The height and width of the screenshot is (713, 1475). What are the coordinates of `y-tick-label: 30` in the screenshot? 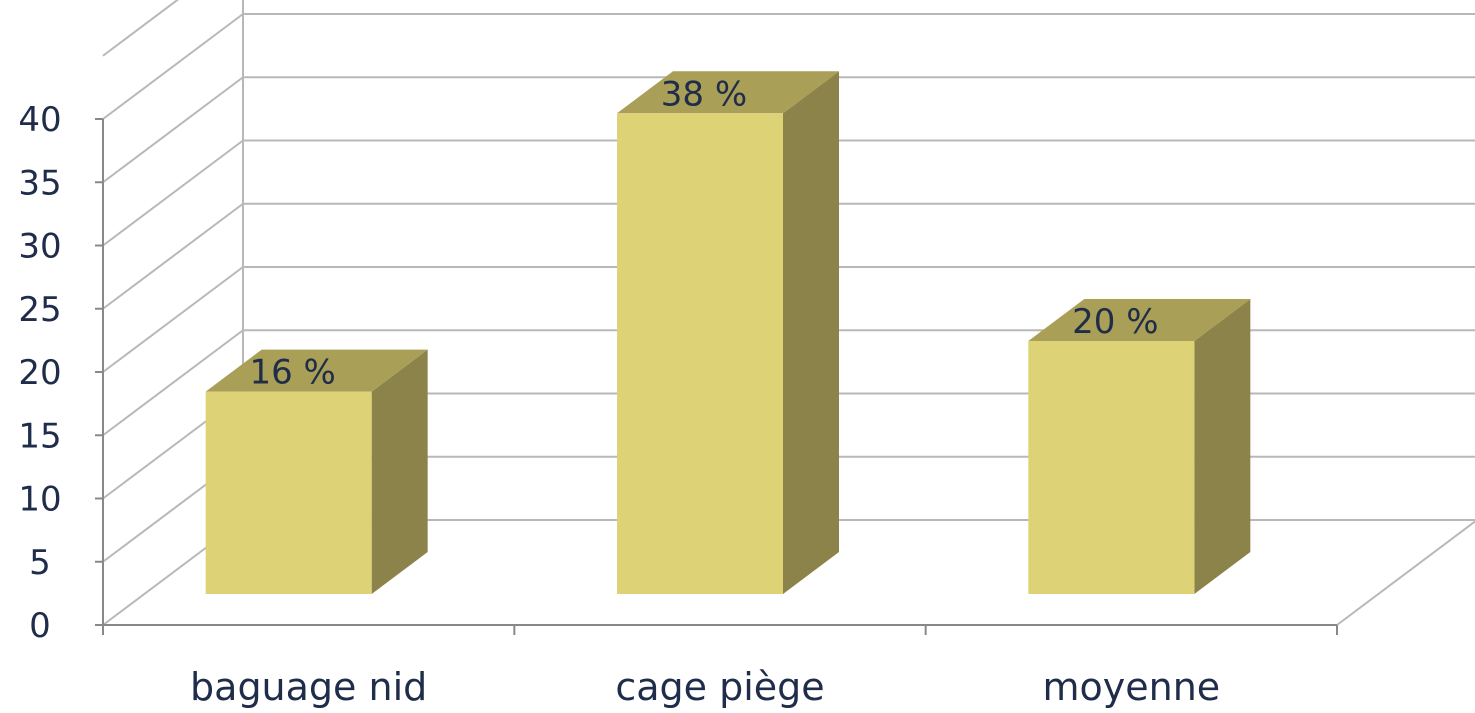 It's located at (39, 247).